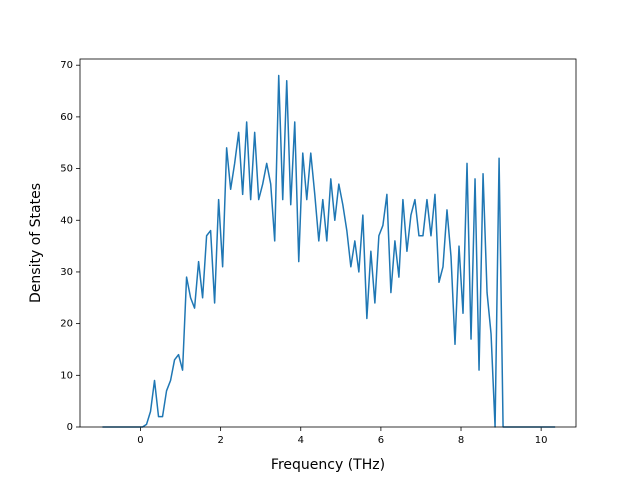 This screenshot has height=480, width=640. Describe the element at coordinates (328, 465) in the screenshot. I see `x-axis-label: Frequency (THz)` at that location.